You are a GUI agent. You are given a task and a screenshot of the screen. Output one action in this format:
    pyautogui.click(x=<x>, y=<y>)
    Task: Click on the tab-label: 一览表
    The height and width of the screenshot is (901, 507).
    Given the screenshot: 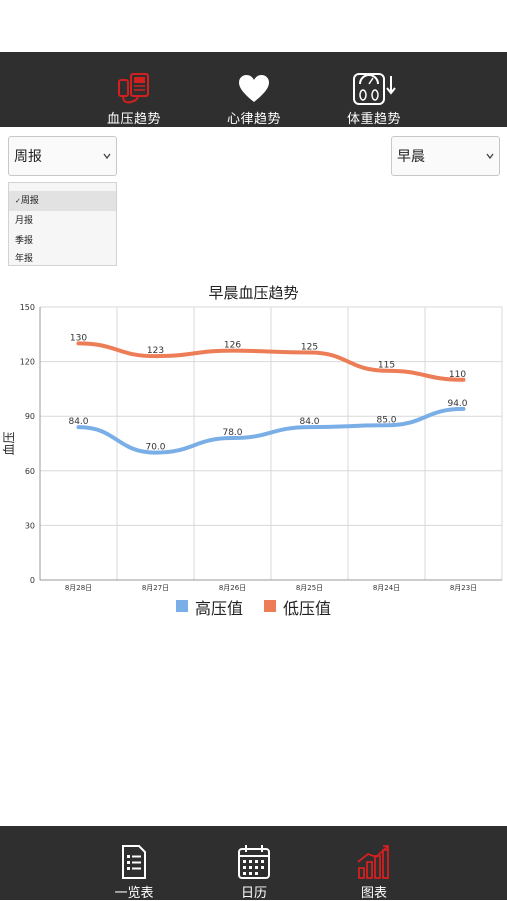 What is the action you would take?
    pyautogui.click(x=134, y=893)
    